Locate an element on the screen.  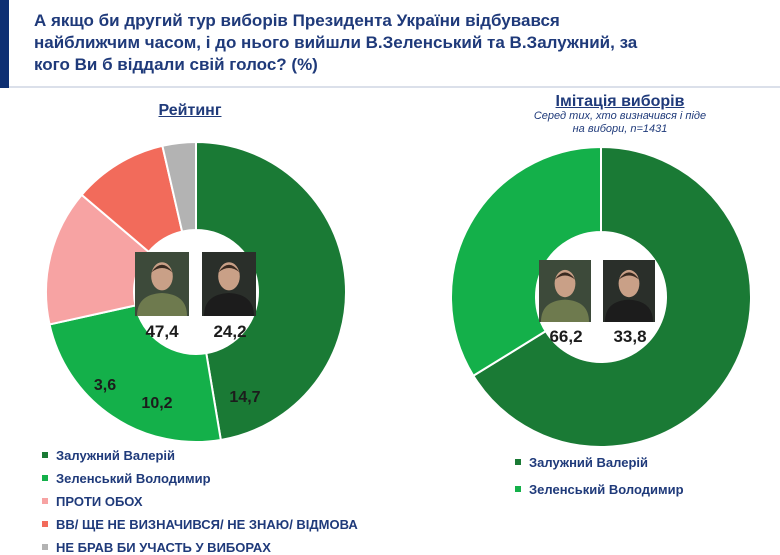
chart-1-legend-item-3: ВВ/ ЩЕ НЕ ВИЗНАЧИВСЯ/ НЕ ЗНАЮ/ ВІДМОВА is located at coordinates (200, 524).